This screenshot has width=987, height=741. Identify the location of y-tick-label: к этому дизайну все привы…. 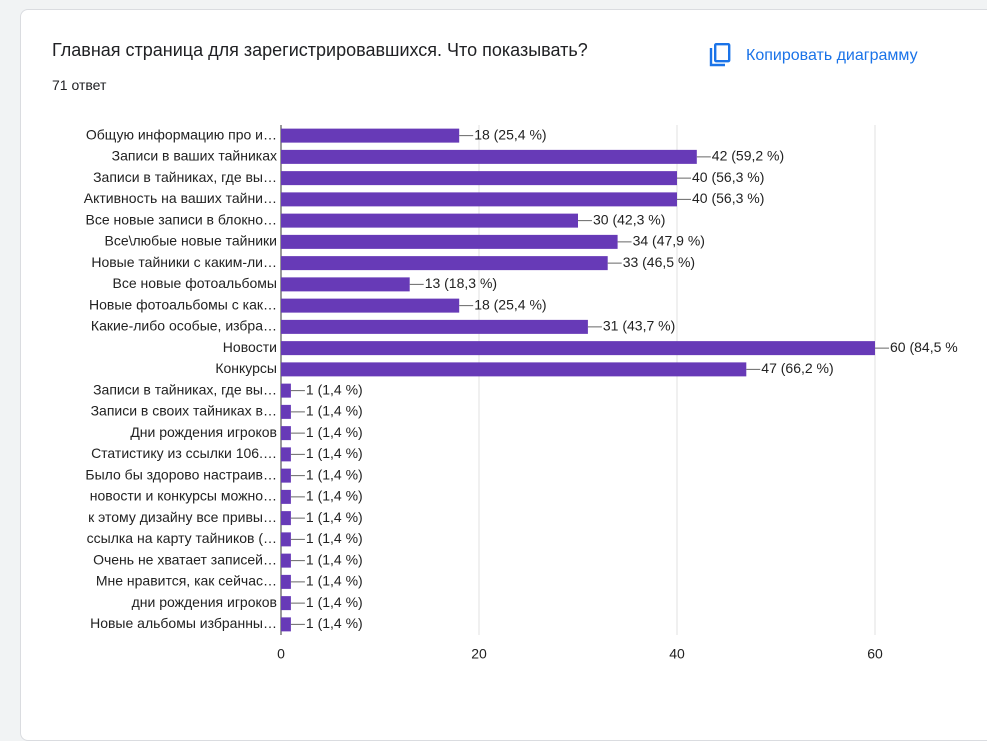
(182, 517).